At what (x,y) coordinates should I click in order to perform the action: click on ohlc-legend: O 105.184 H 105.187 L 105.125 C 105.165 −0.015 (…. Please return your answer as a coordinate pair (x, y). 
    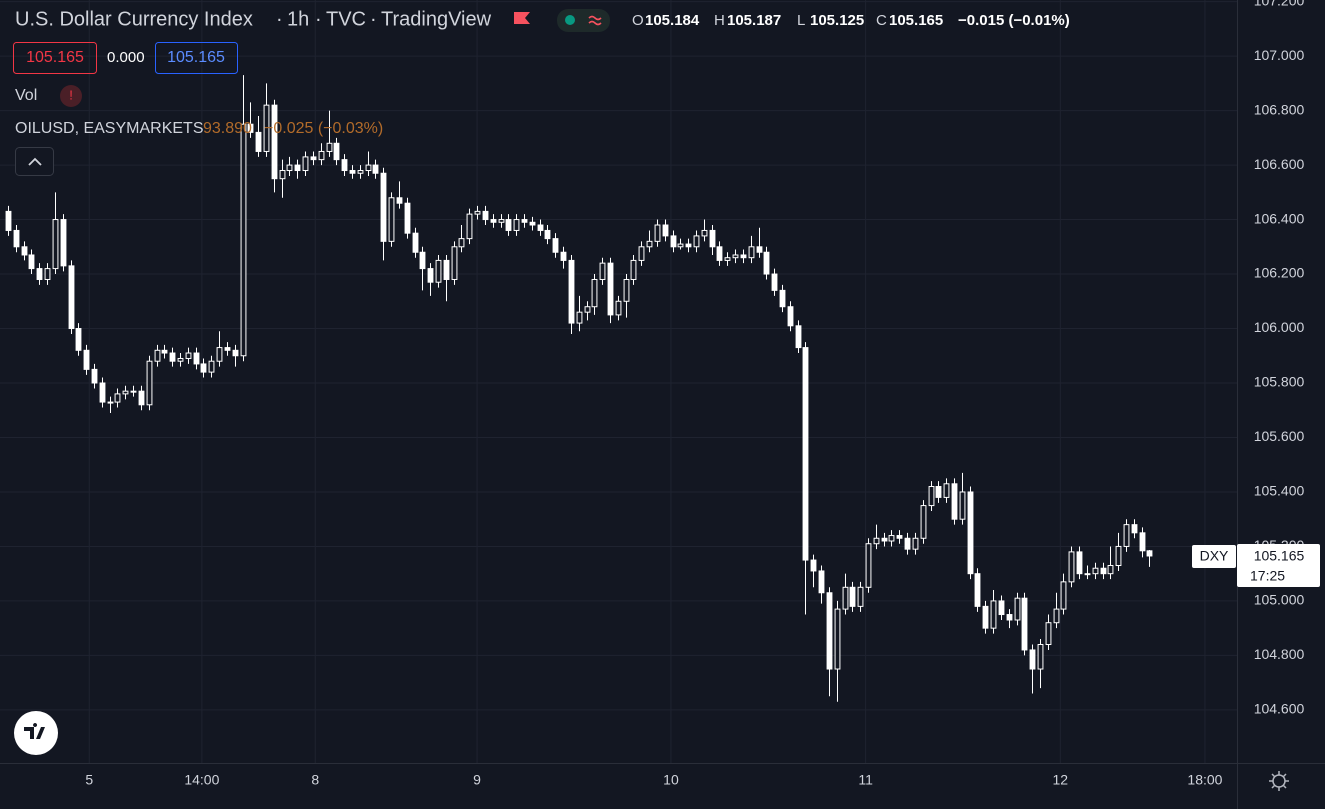
    Looking at the image, I should click on (851, 20).